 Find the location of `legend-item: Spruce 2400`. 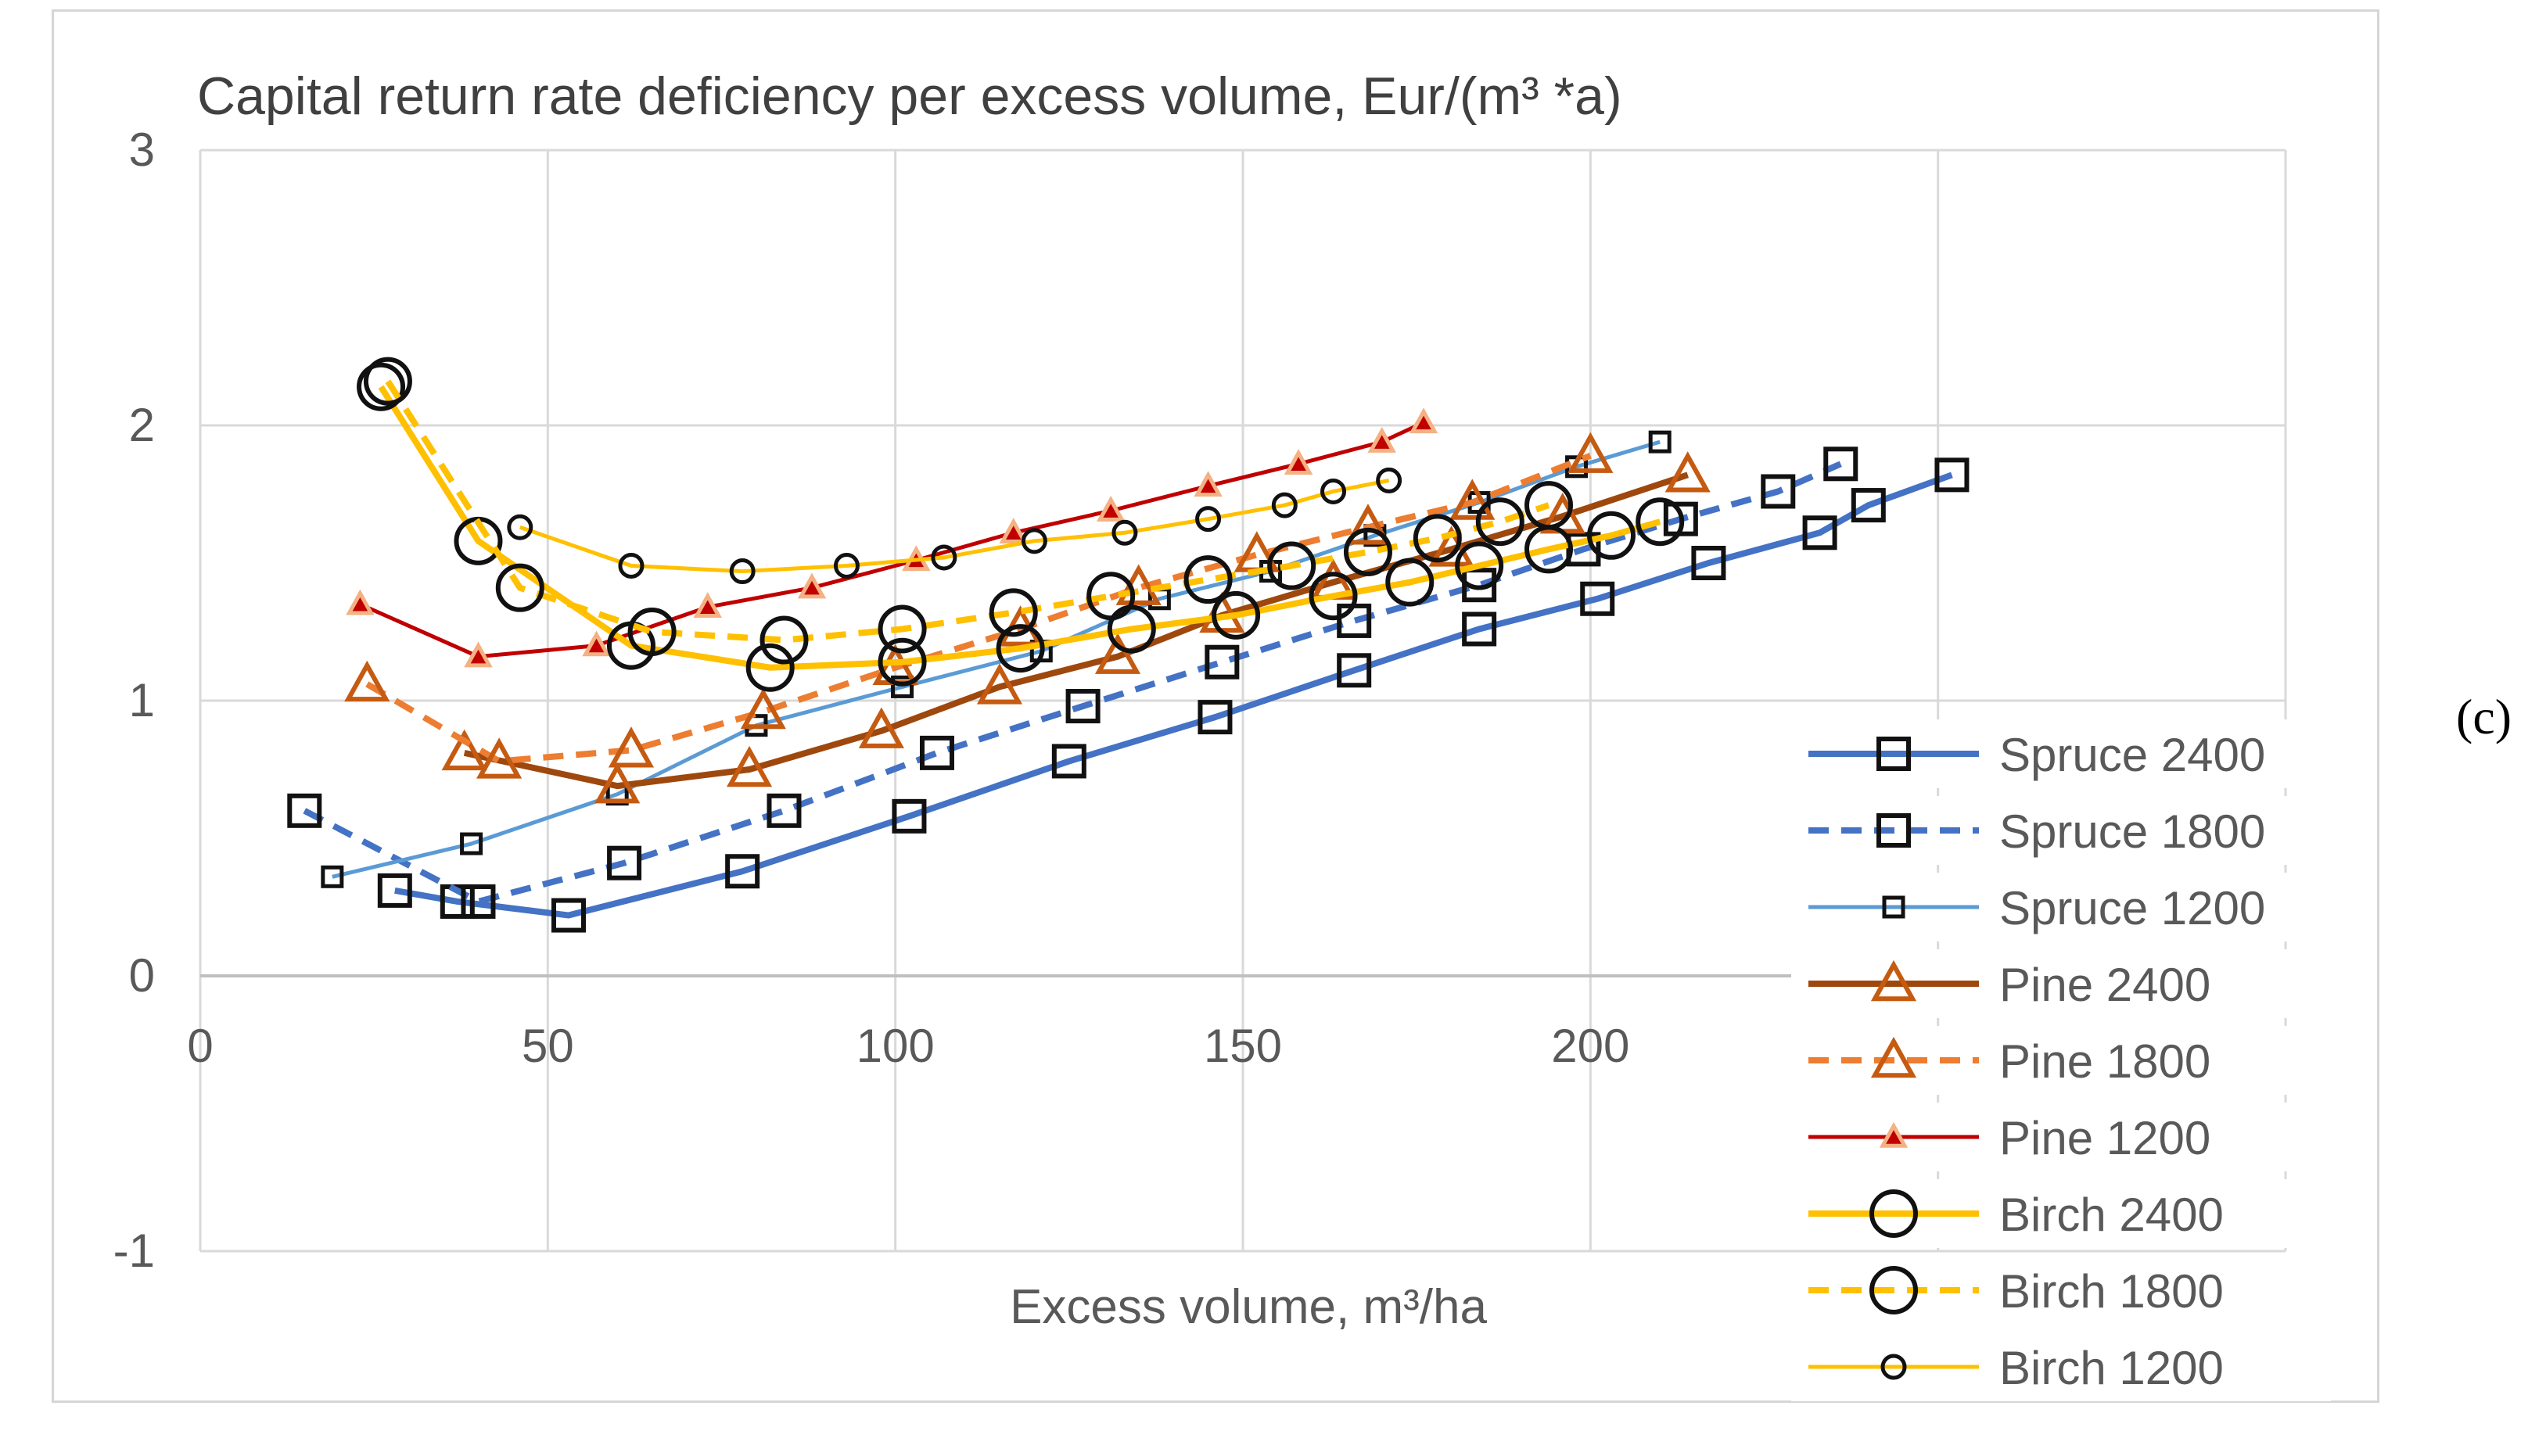

legend-item: Spruce 2400 is located at coordinates (2061, 753).